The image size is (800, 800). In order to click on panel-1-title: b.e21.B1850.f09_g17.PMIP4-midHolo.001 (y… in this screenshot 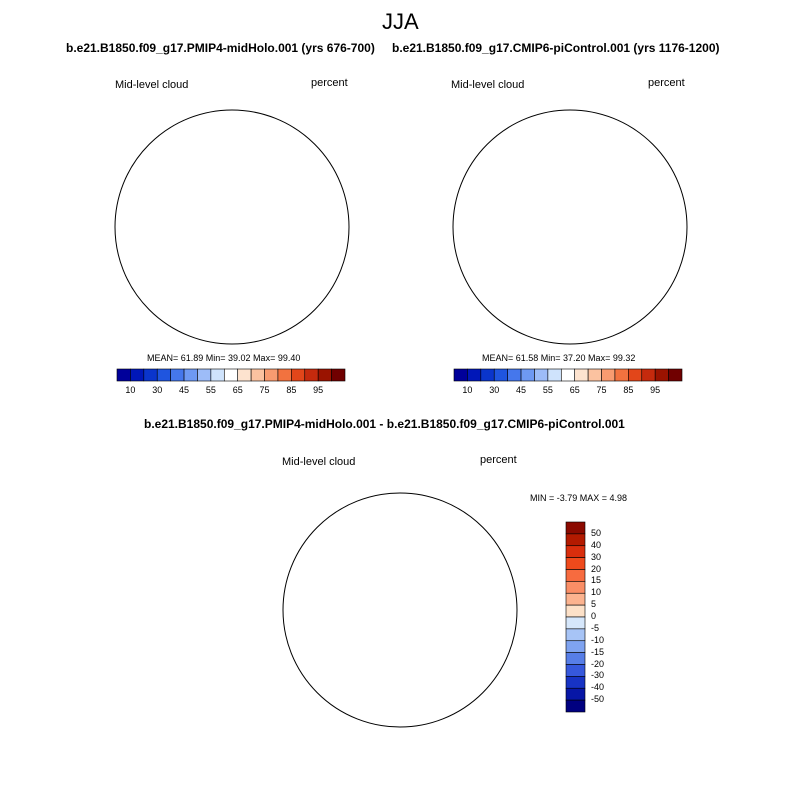, I will do `click(220, 48)`.